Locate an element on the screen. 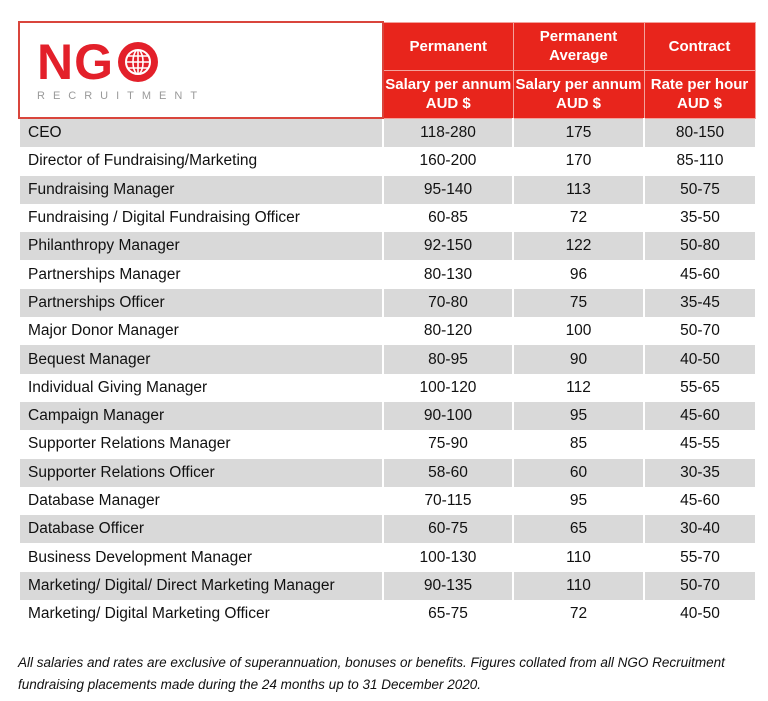 This screenshot has width=768, height=701. role-cell: Bequest Manager is located at coordinates (200, 359).